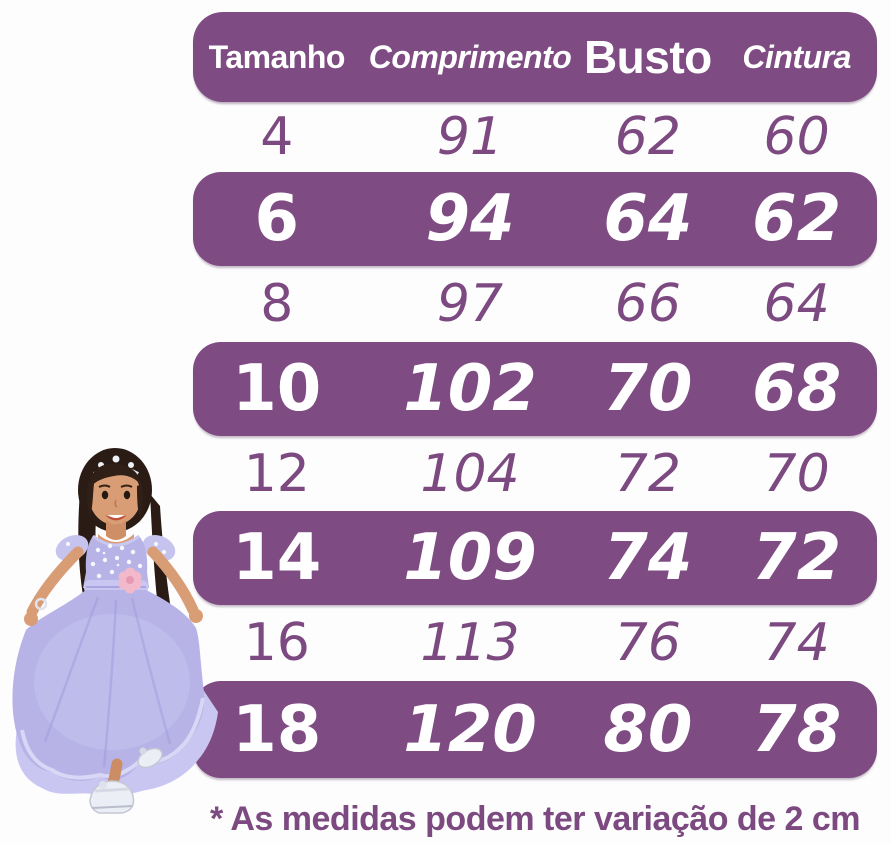 This screenshot has width=891, height=843. I want to click on cell-tamanho: 6, so click(277, 219).